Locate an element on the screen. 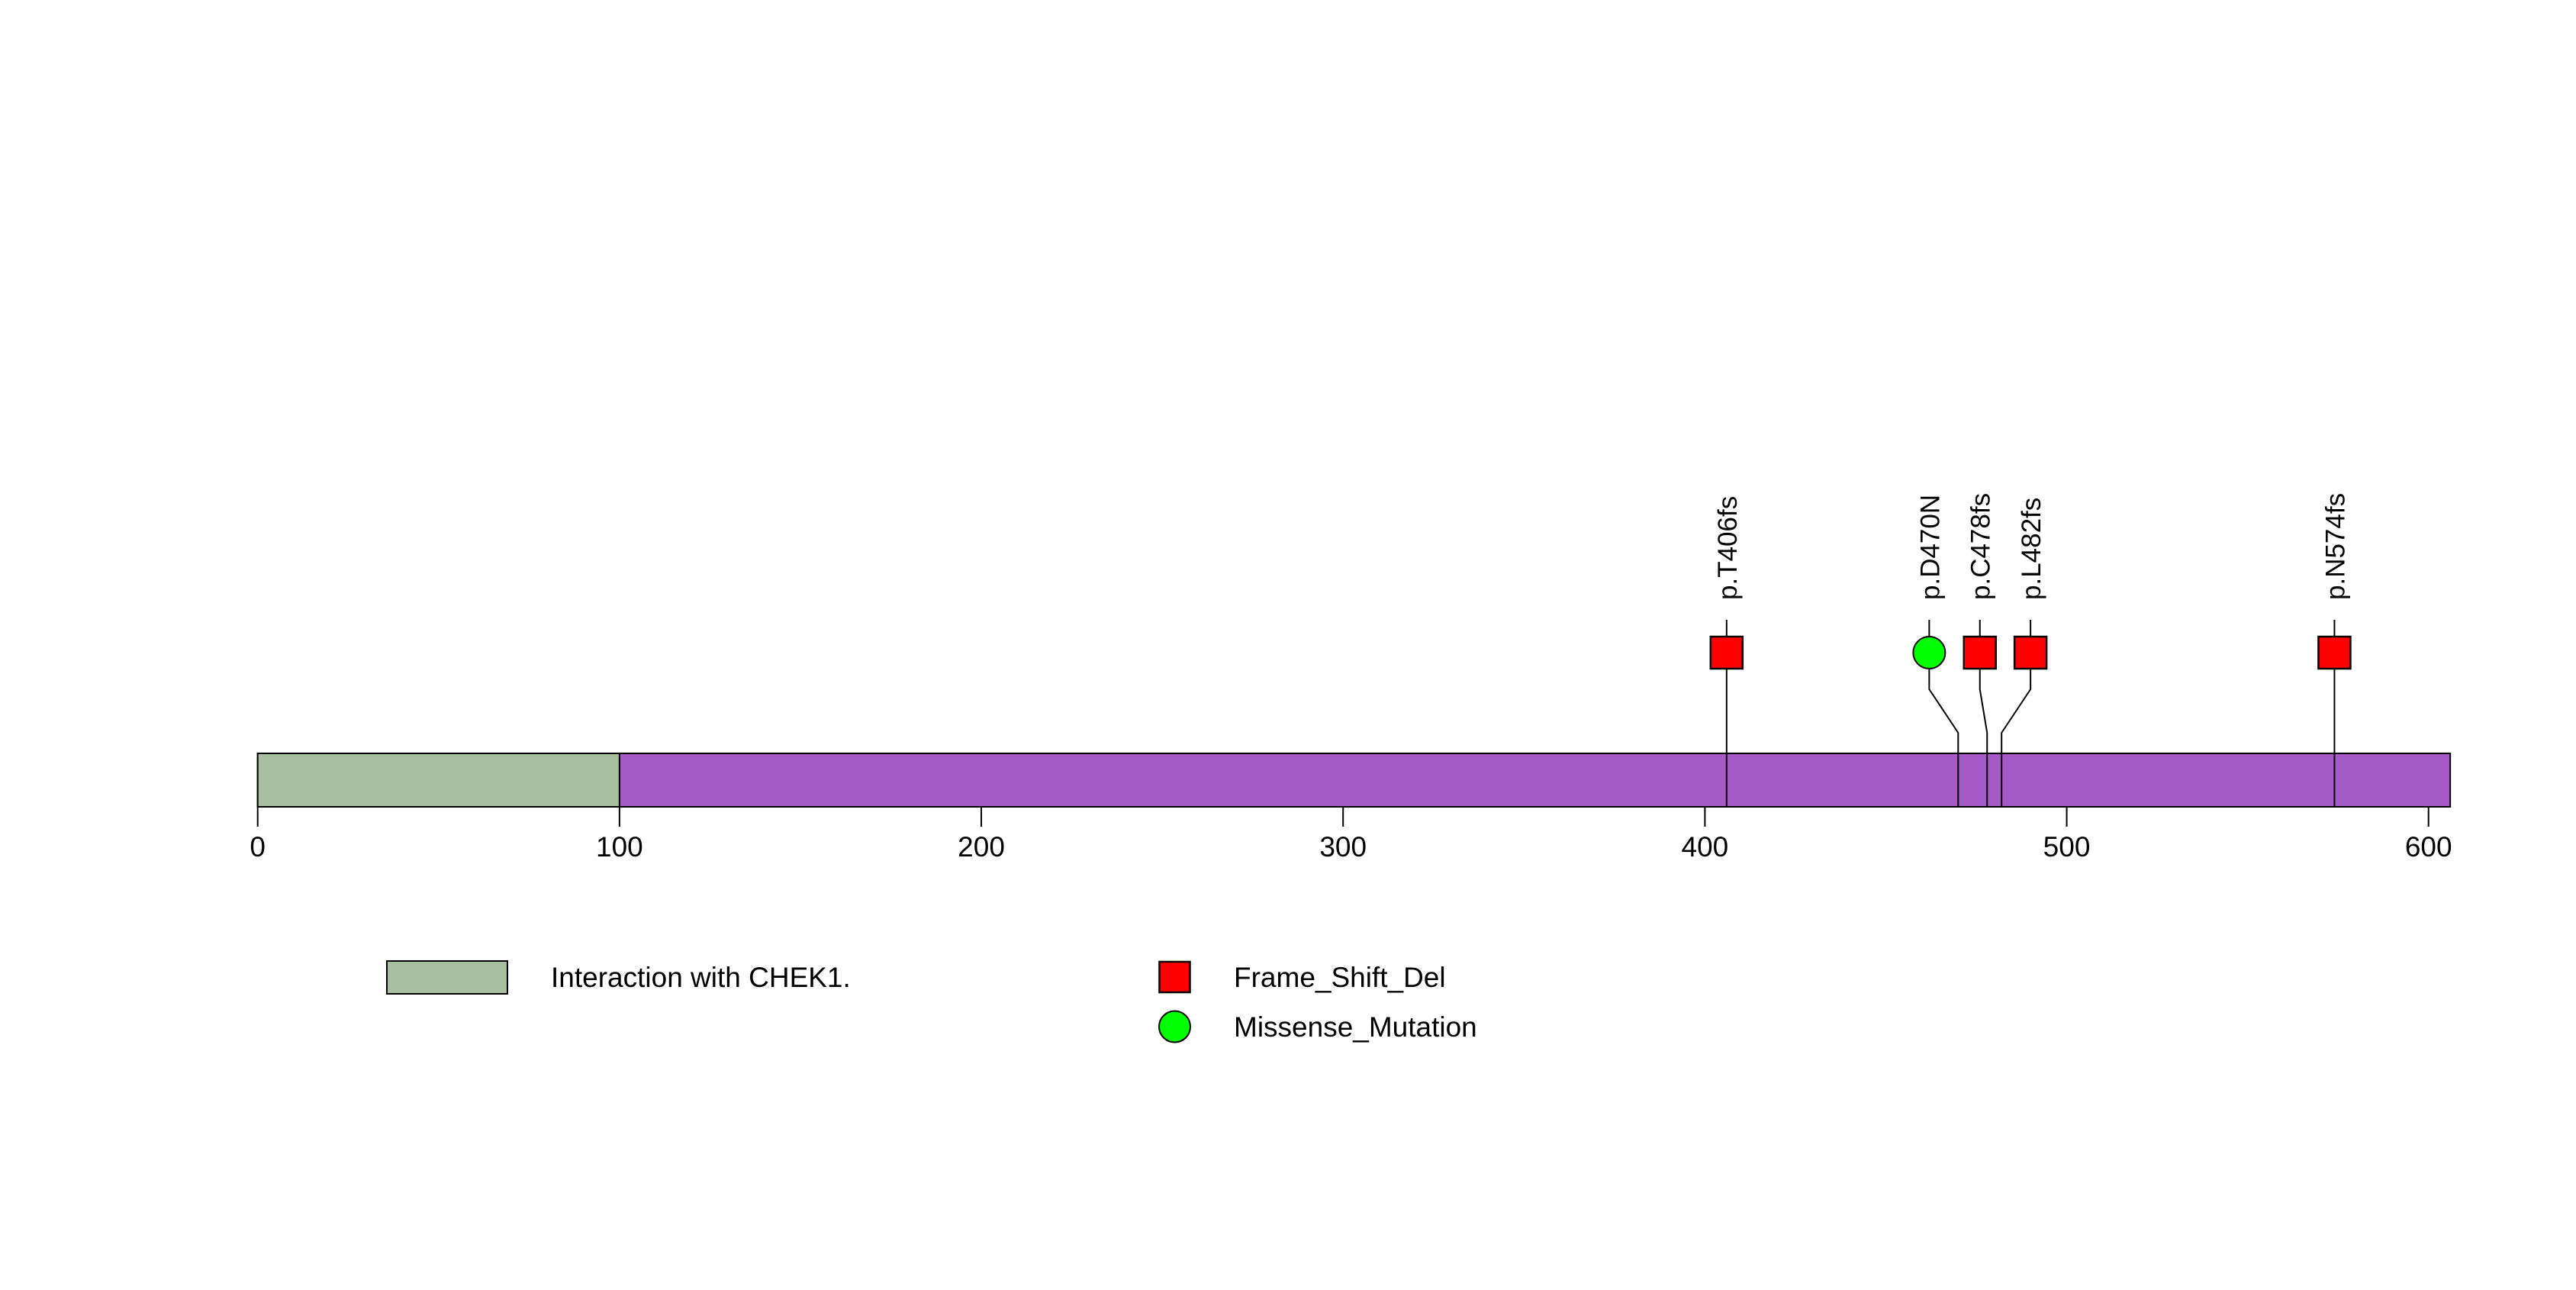 The height and width of the screenshot is (1290, 2576). mutation-label: p.T406fs is located at coordinates (1728, 548).